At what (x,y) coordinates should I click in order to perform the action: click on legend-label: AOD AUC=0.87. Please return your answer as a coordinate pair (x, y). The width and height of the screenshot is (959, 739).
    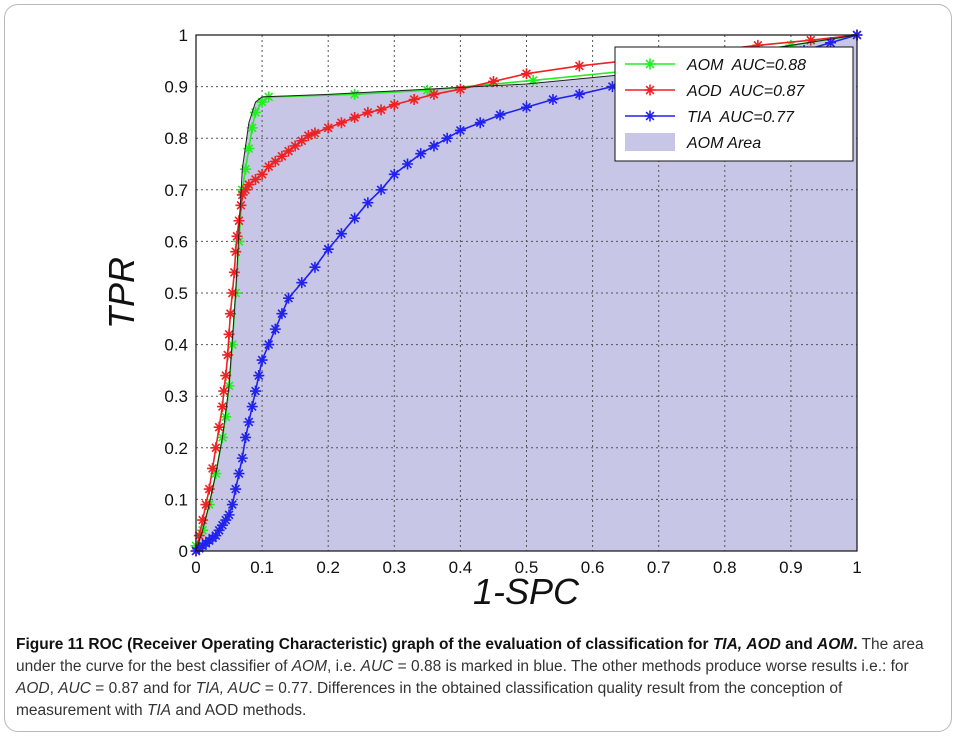
    Looking at the image, I should click on (745, 91).